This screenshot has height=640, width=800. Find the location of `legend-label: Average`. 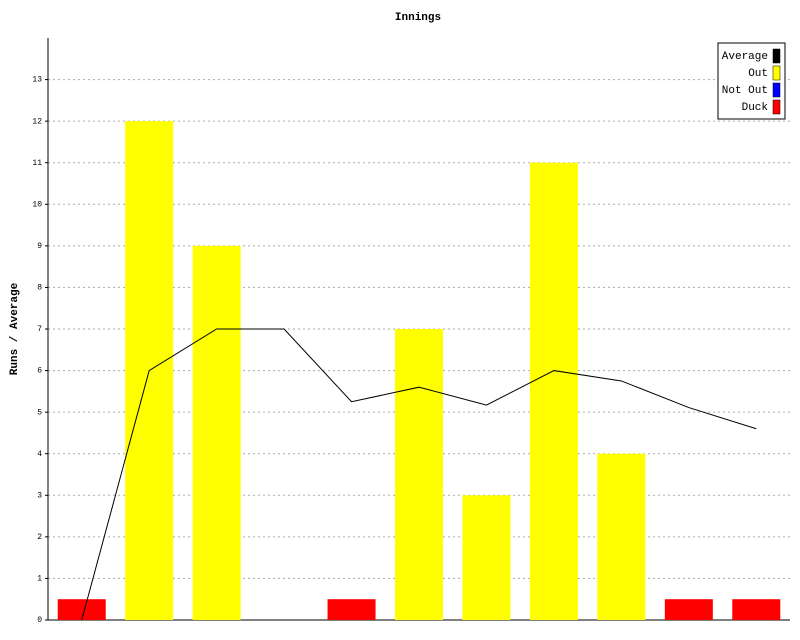

legend-label: Average is located at coordinates (745, 57).